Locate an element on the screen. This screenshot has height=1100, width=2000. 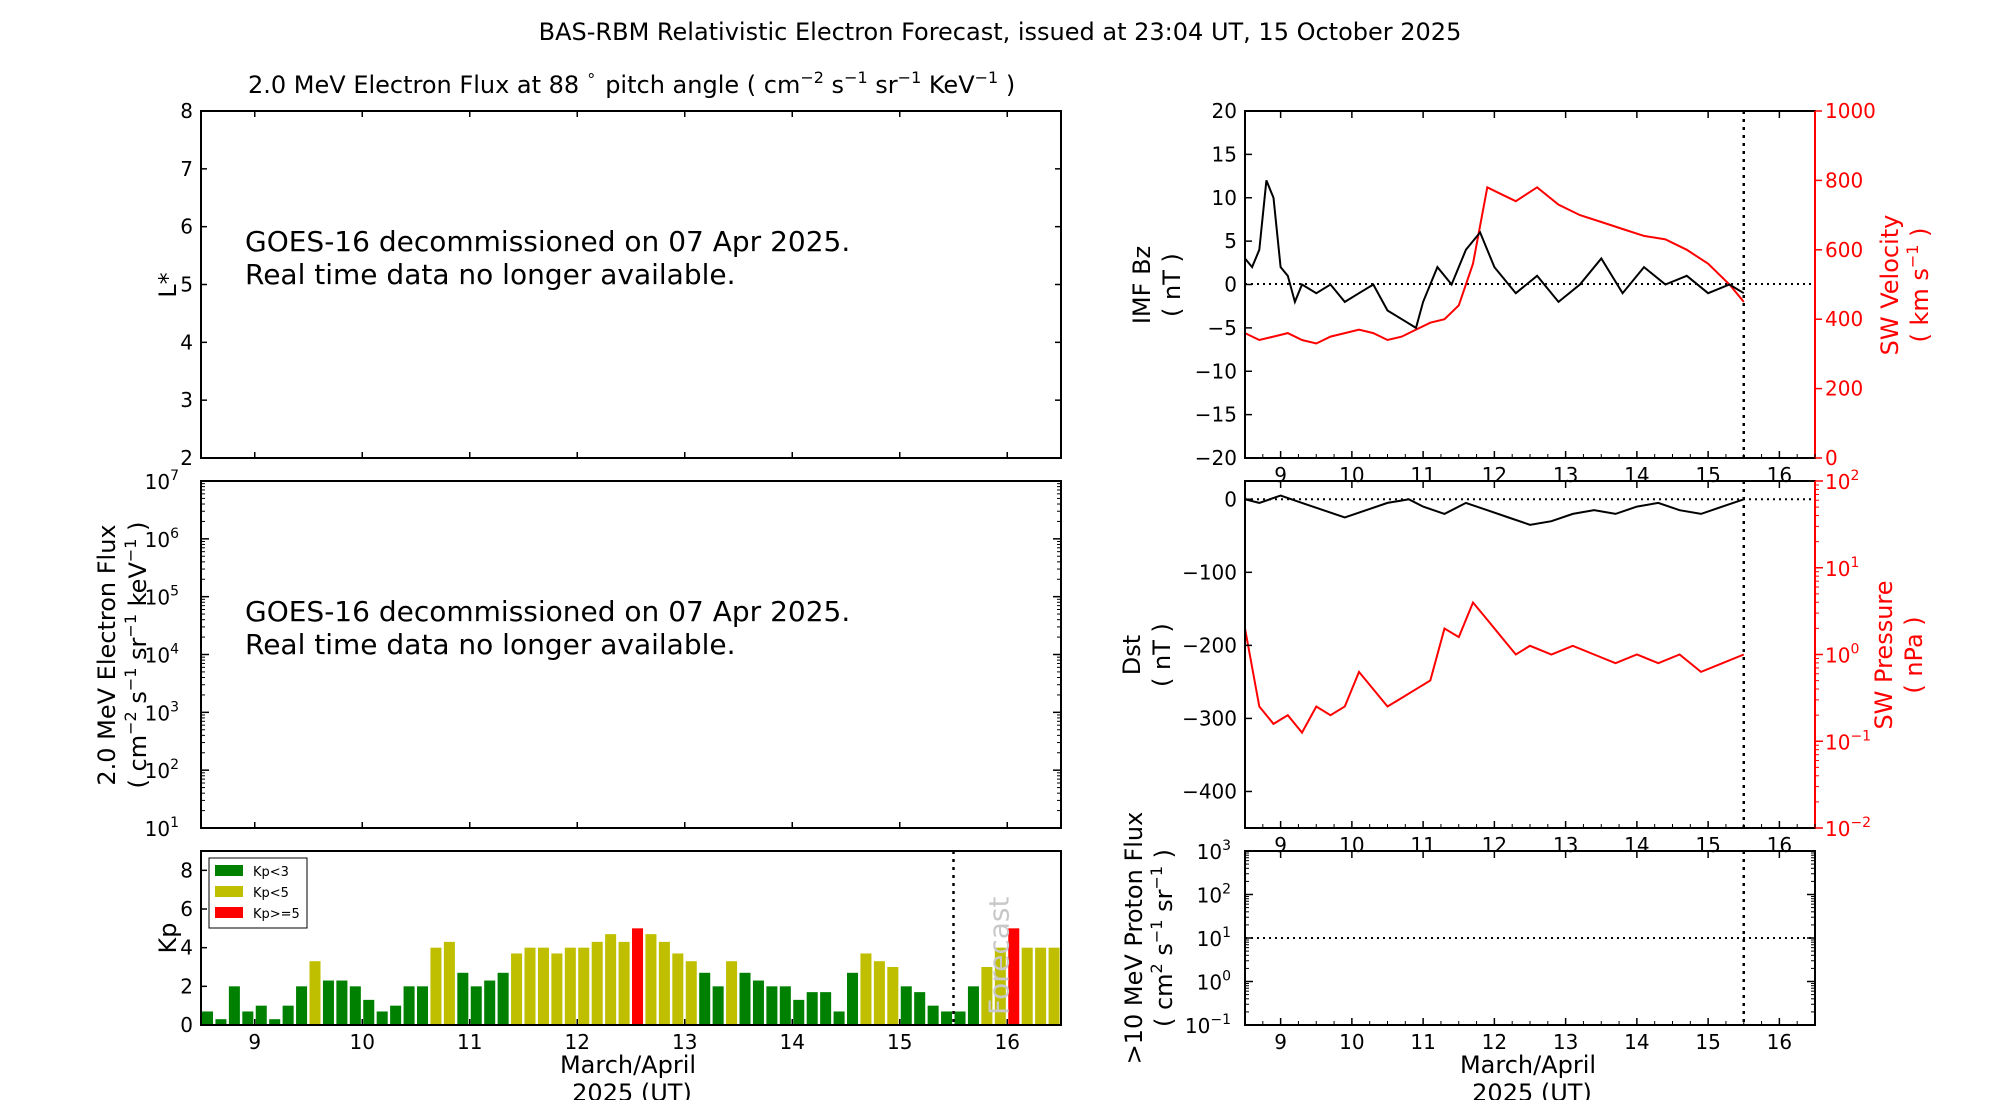
kp-ylabel: Kp is located at coordinates (168, 938).